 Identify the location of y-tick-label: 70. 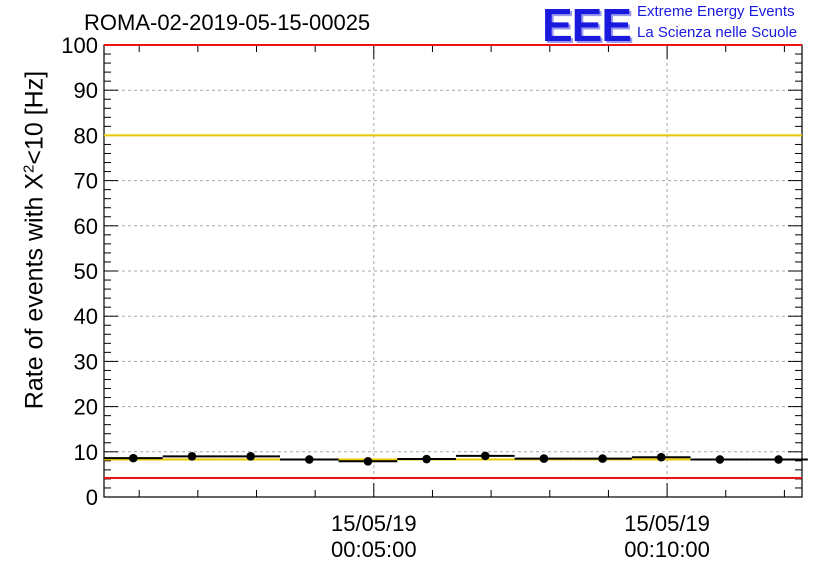
(86, 181).